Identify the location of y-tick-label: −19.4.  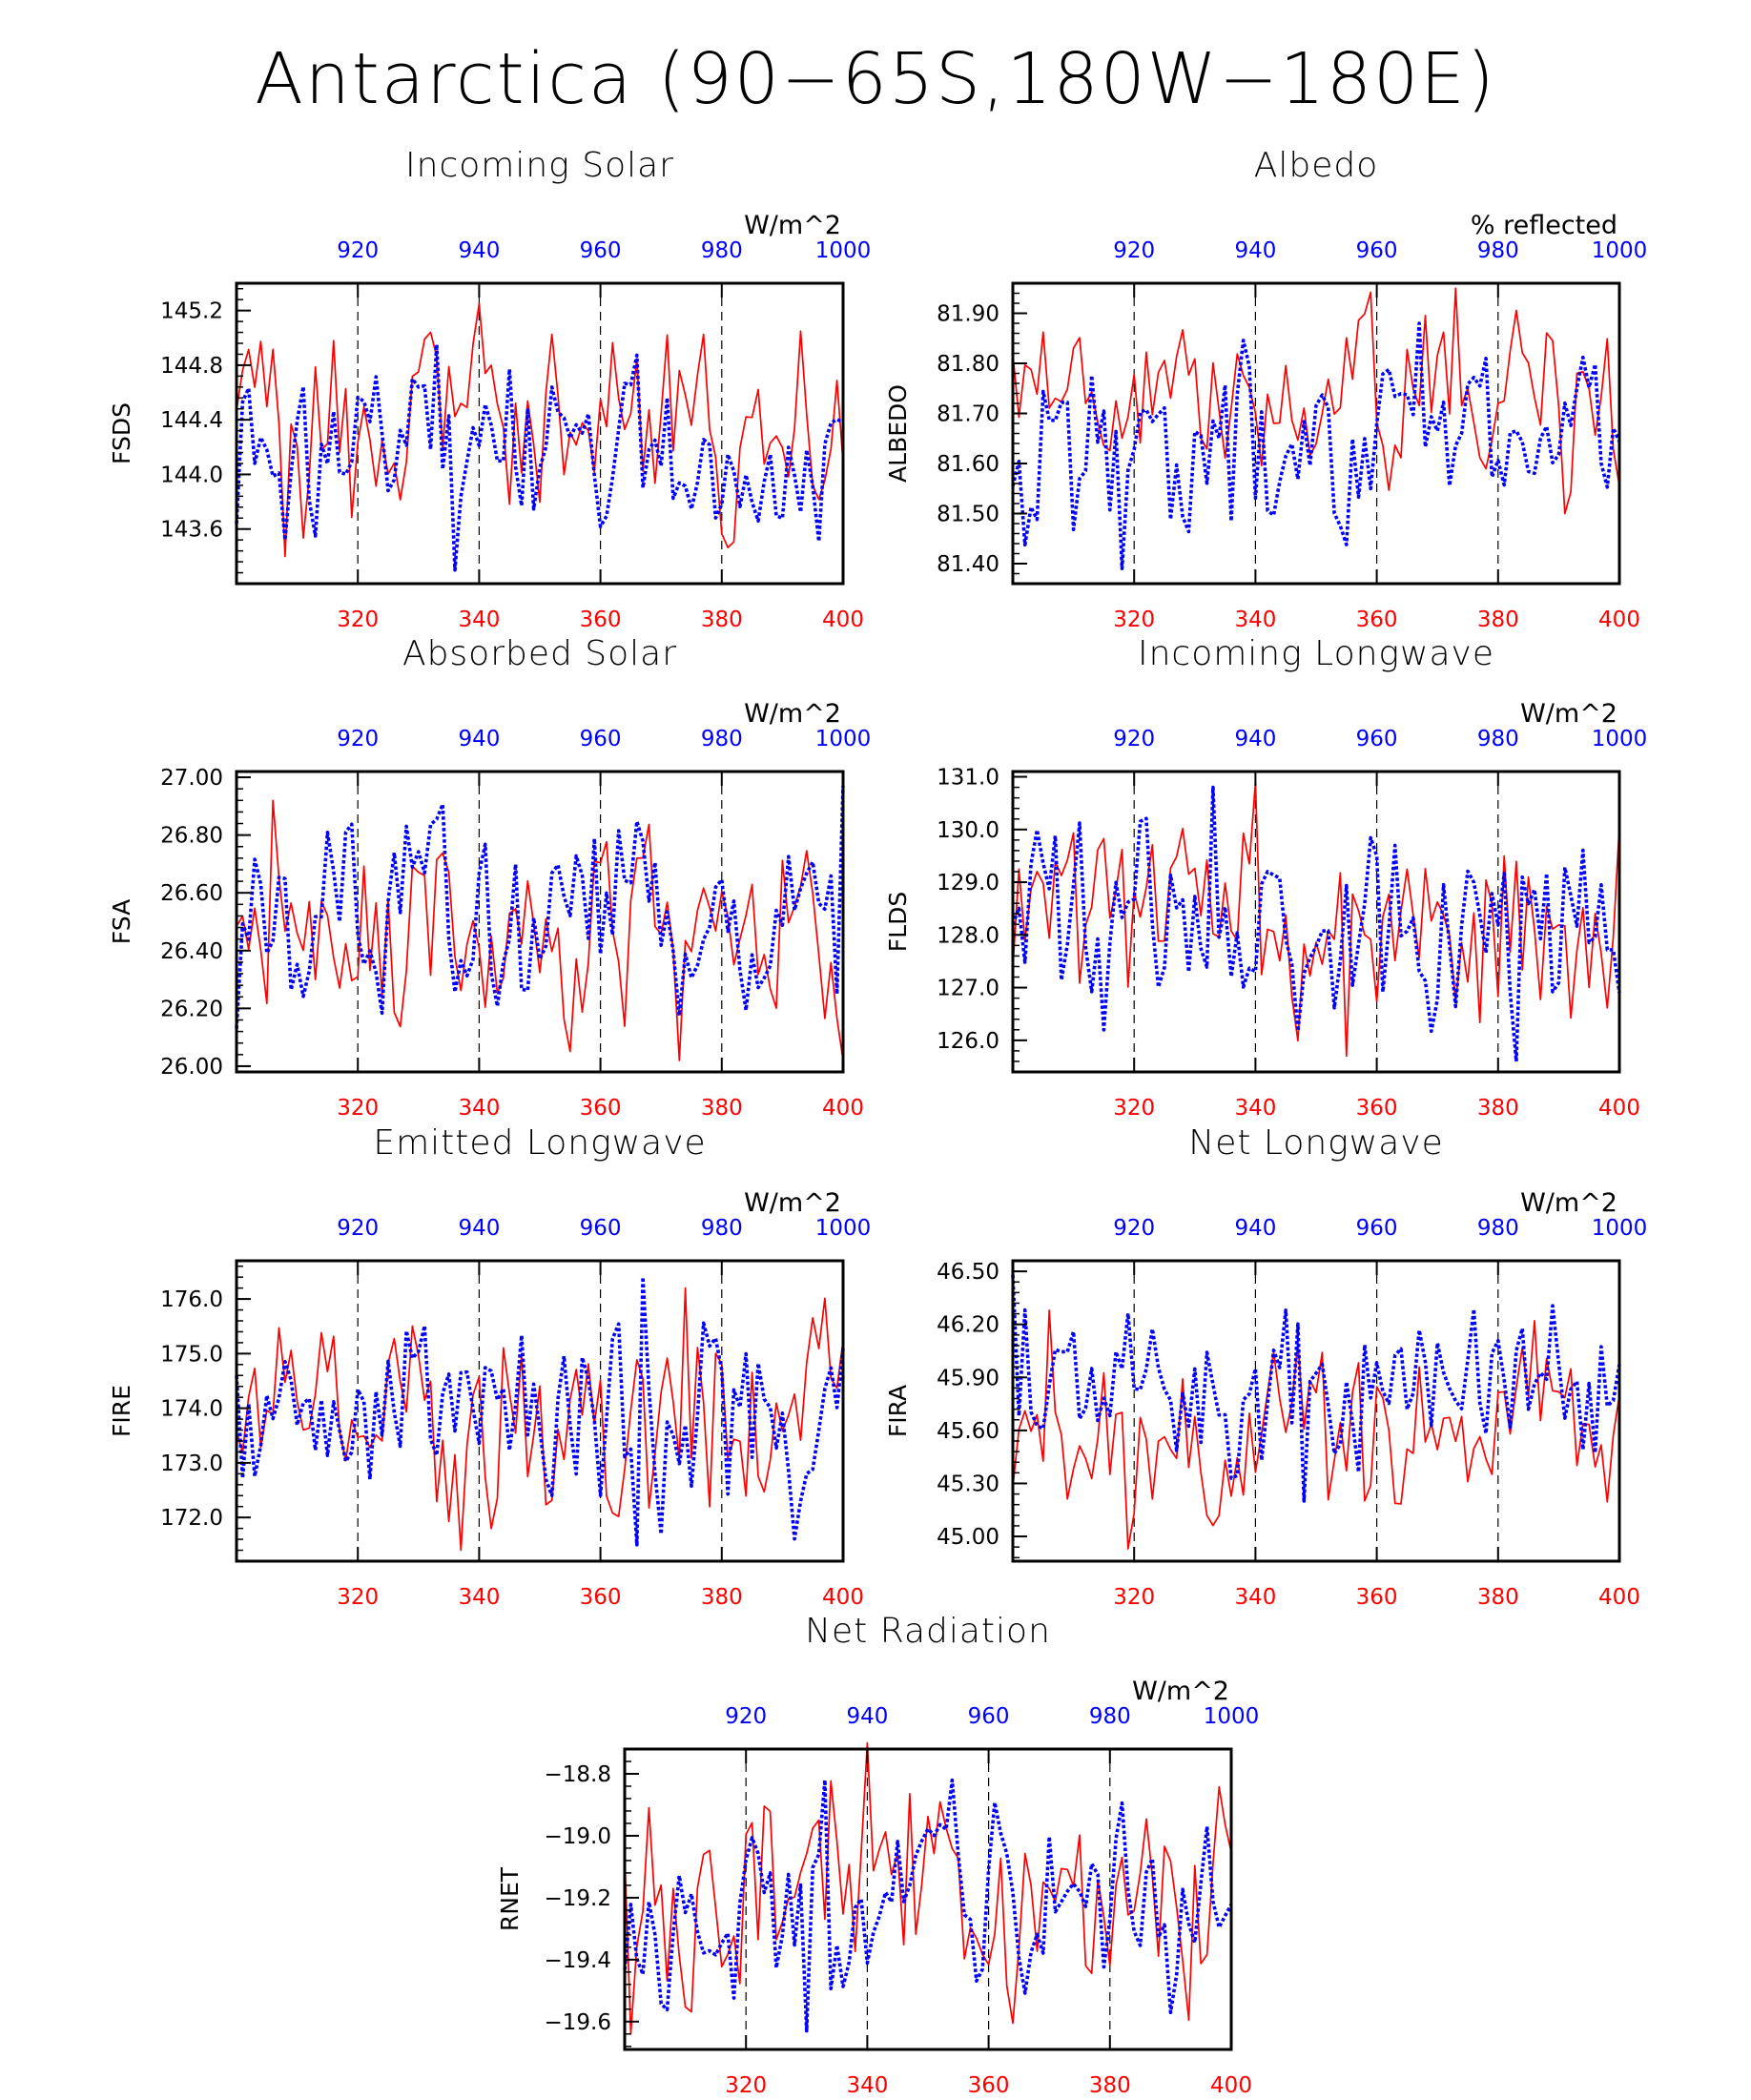
(578, 1960).